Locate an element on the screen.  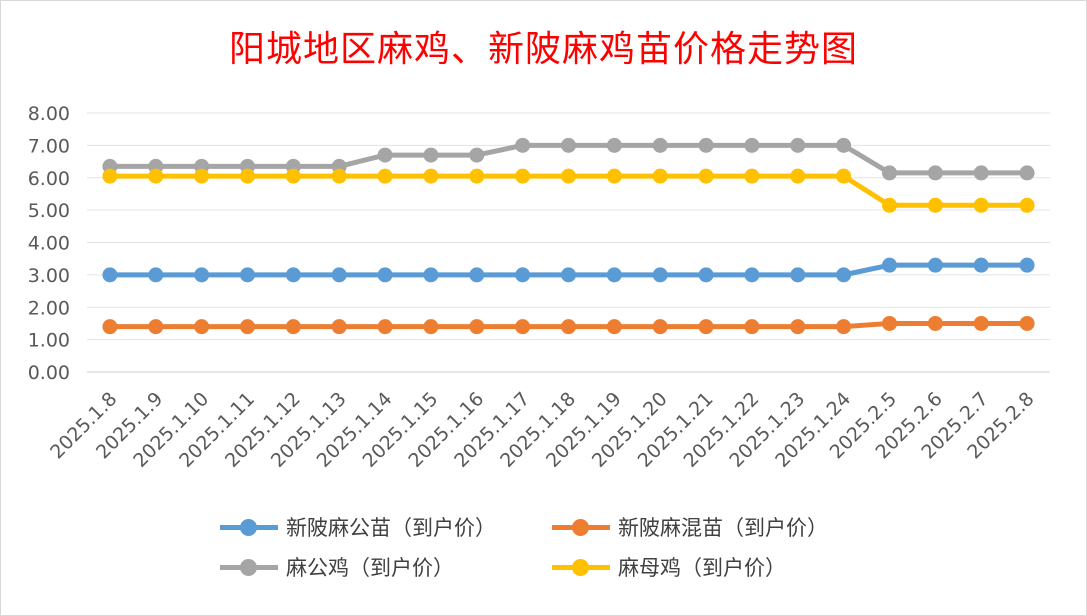
y-tick-label: 7.00 is located at coordinates (49, 146).